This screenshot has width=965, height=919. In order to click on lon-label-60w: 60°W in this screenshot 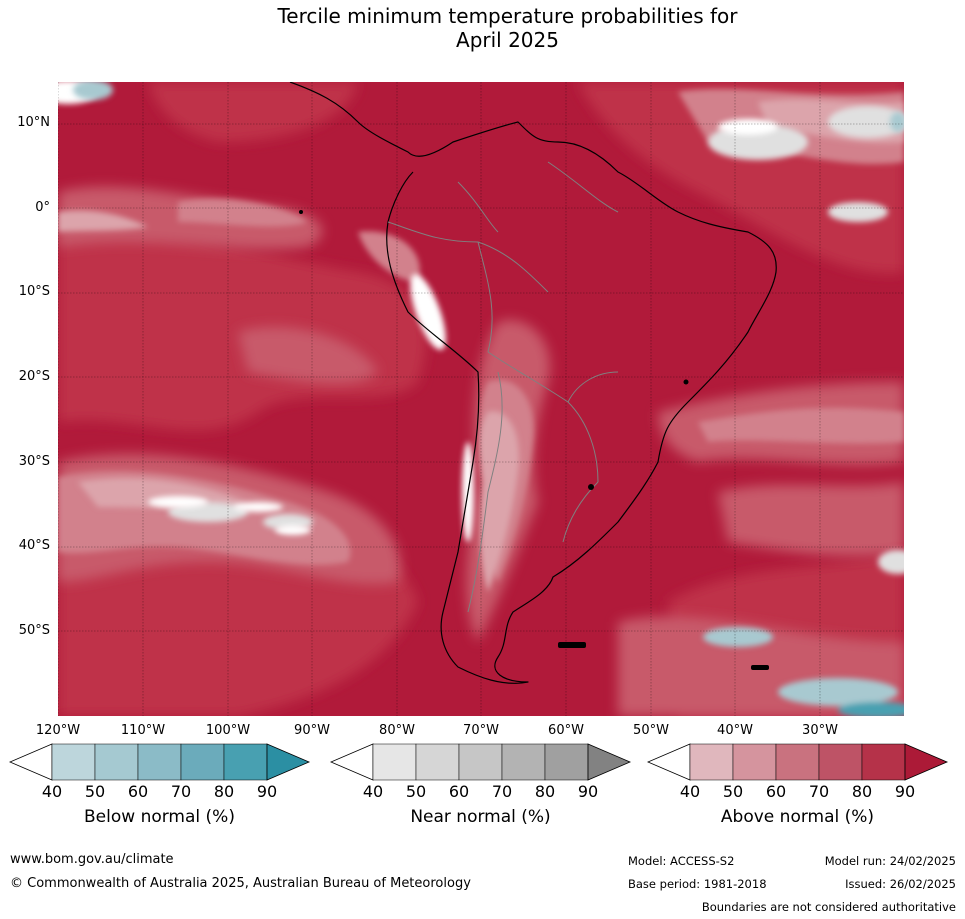, I will do `click(566, 730)`.